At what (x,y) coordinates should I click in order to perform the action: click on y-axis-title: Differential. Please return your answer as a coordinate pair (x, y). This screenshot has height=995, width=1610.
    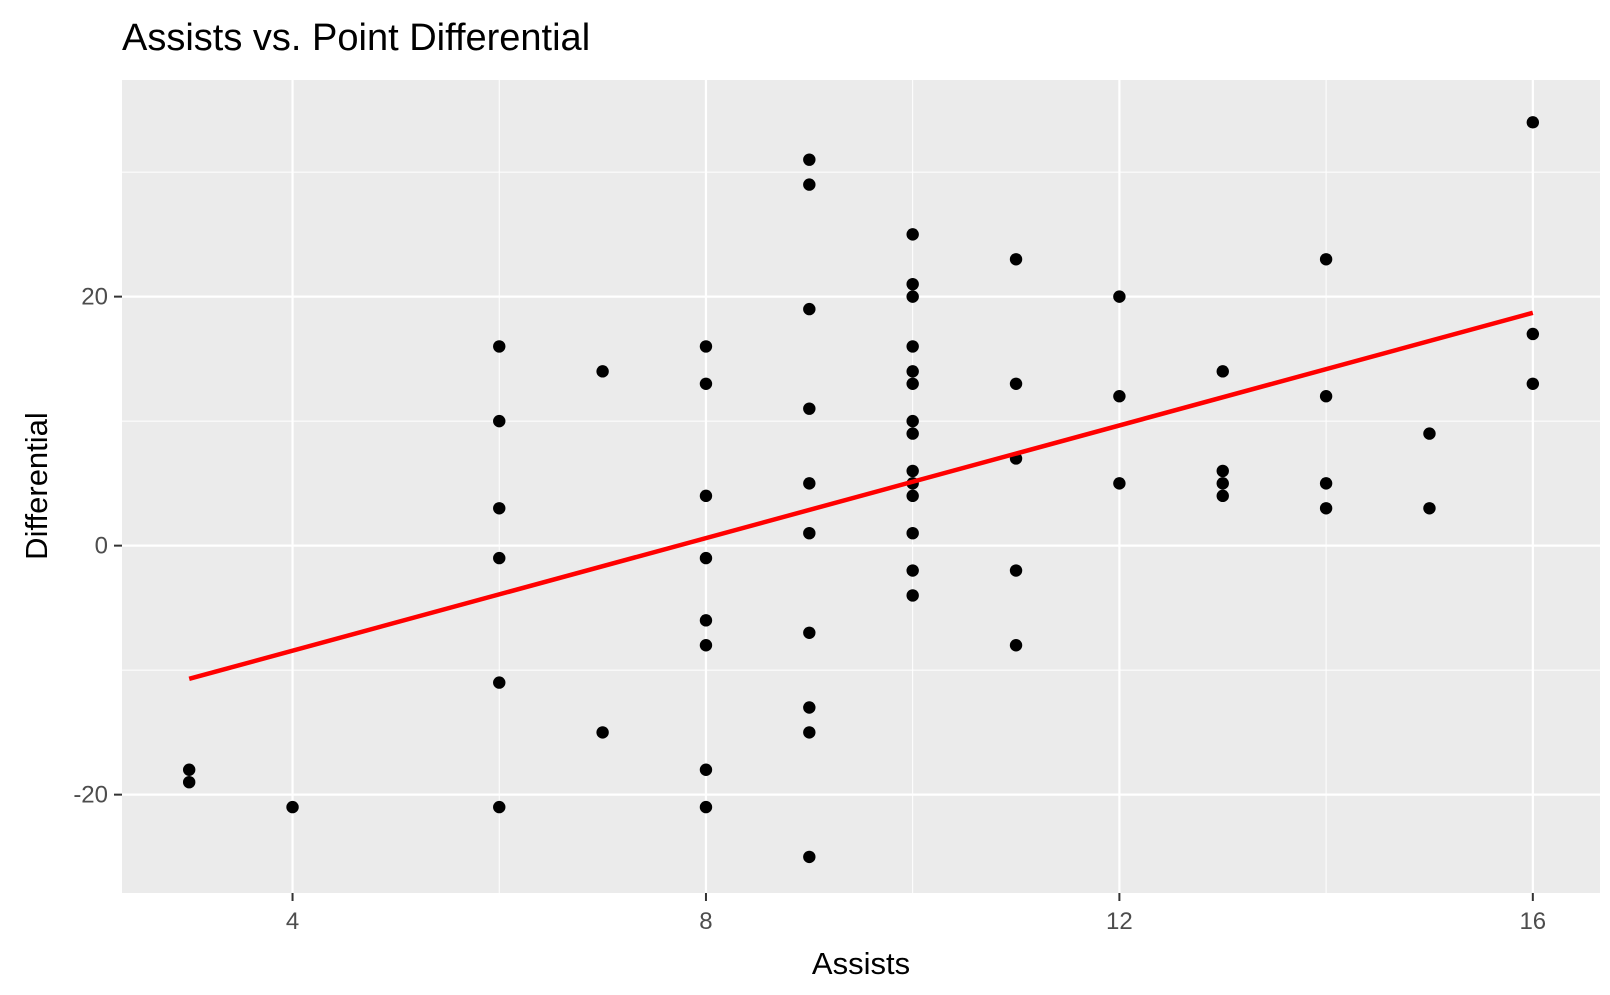
    Looking at the image, I should click on (36, 486).